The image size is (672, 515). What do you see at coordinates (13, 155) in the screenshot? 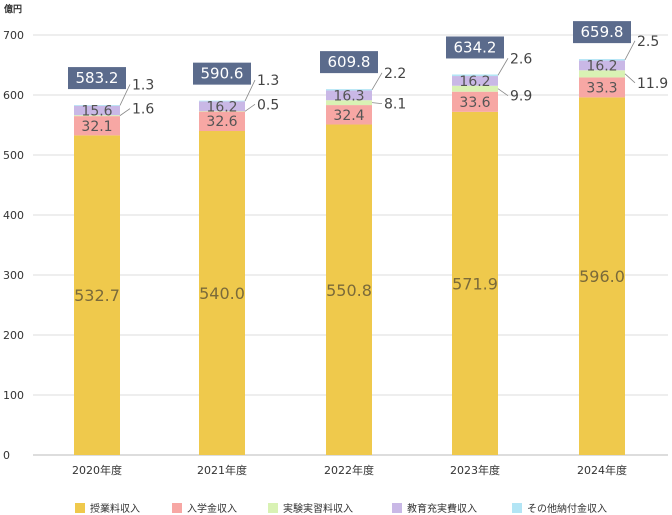
I see `y-tick-label: 500` at bounding box center [13, 155].